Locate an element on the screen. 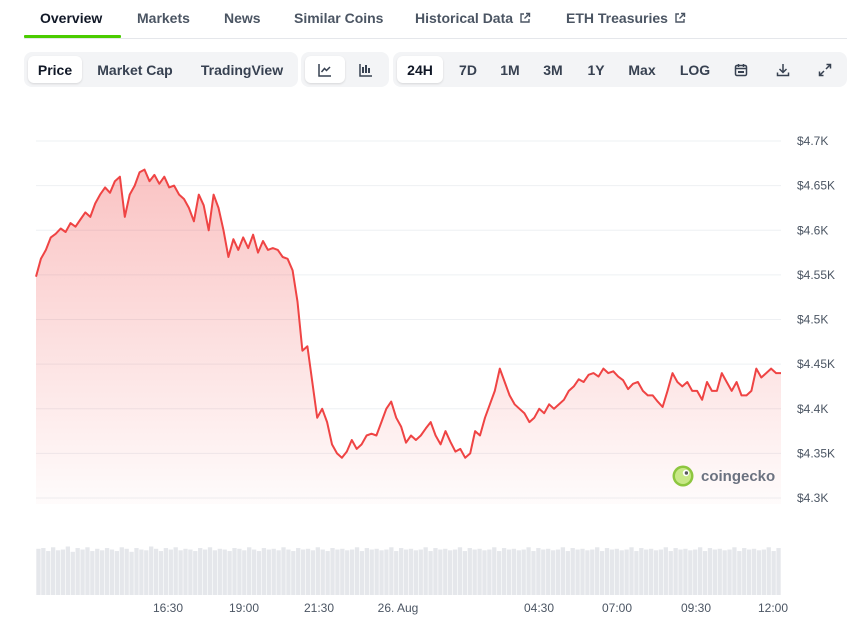  price-button: Price is located at coordinates (55, 69).